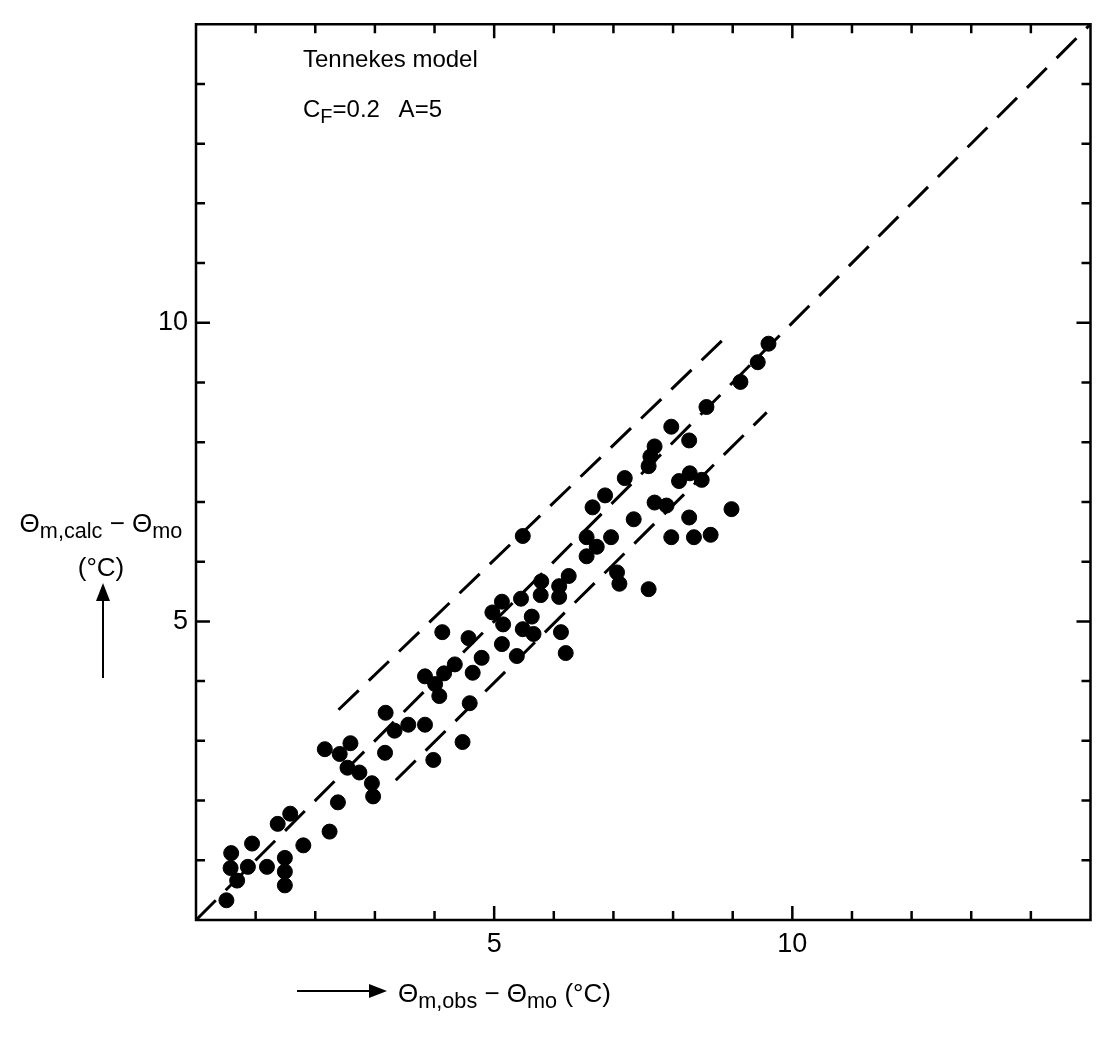 This screenshot has width=1099, height=1037. I want to click on annotation: C$_{F}$=0.2 A=5, so click(372, 111).